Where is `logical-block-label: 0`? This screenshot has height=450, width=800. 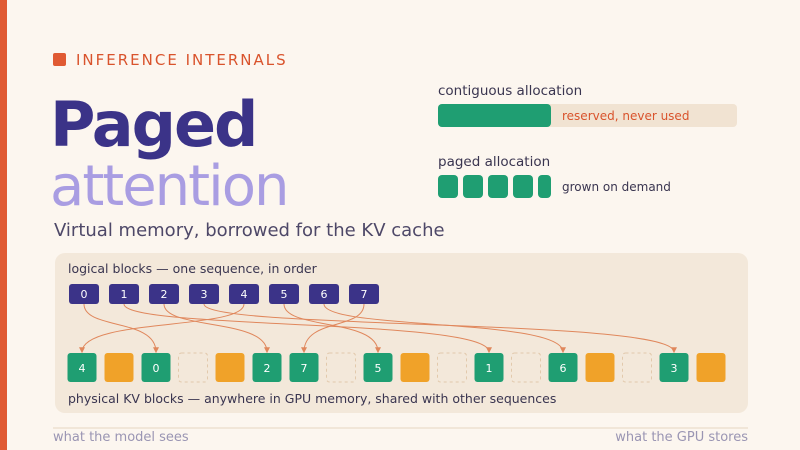
logical-block-label: 0 is located at coordinates (84, 294).